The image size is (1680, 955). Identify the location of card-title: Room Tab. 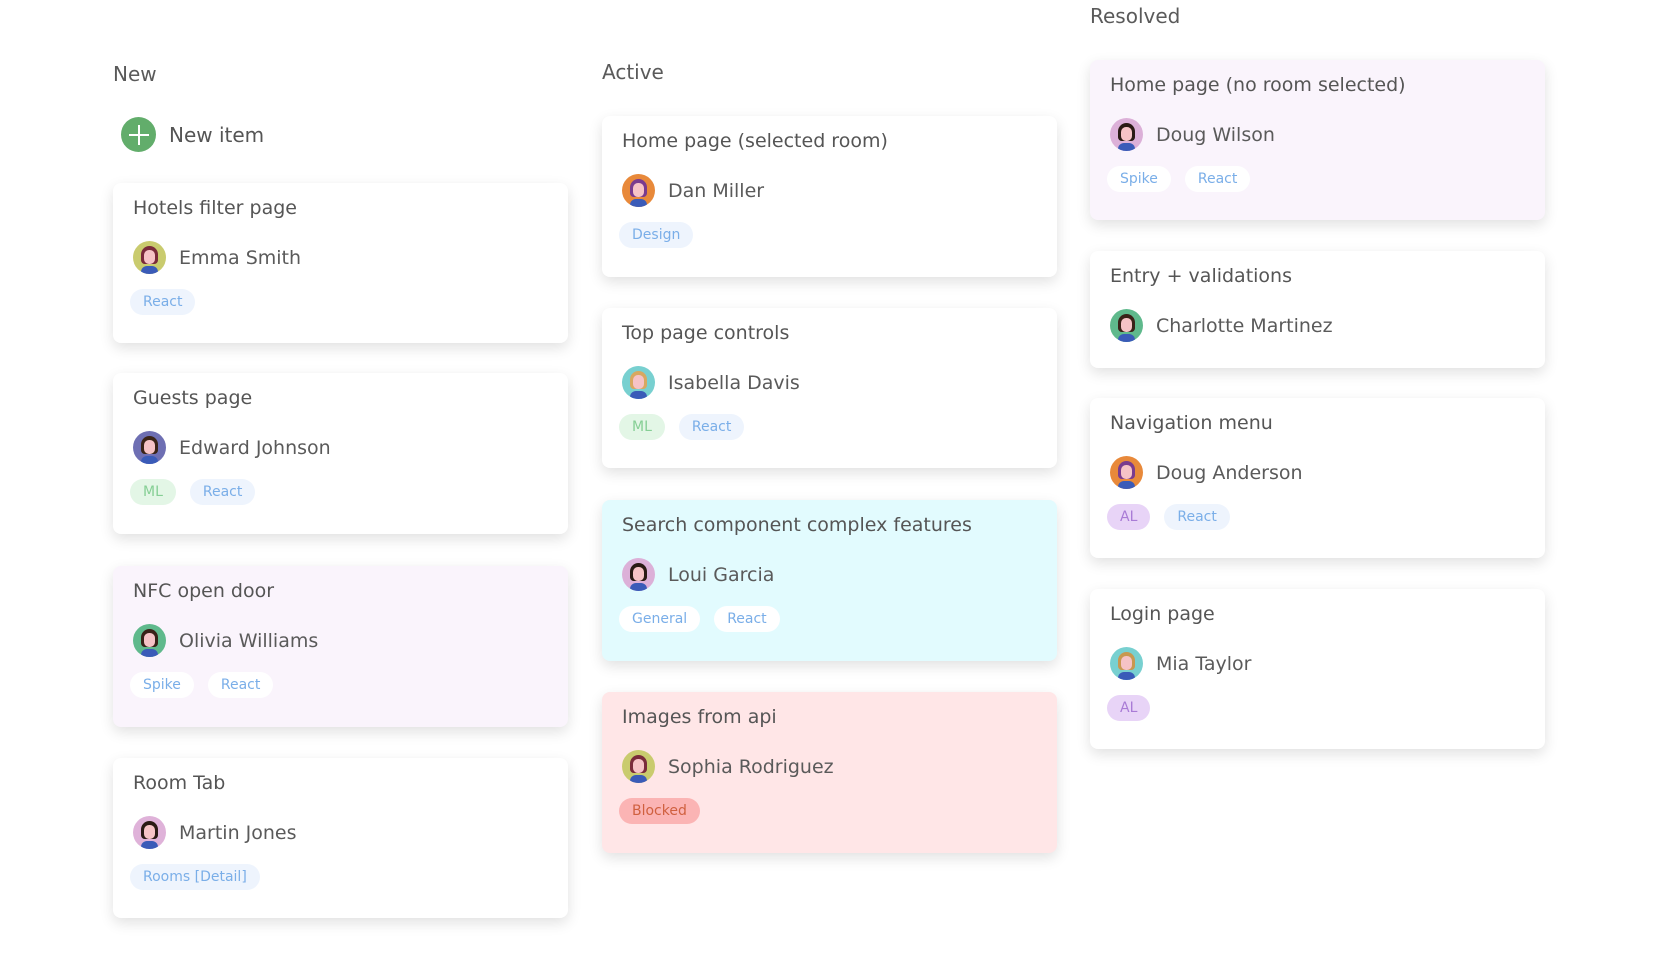
(179, 783).